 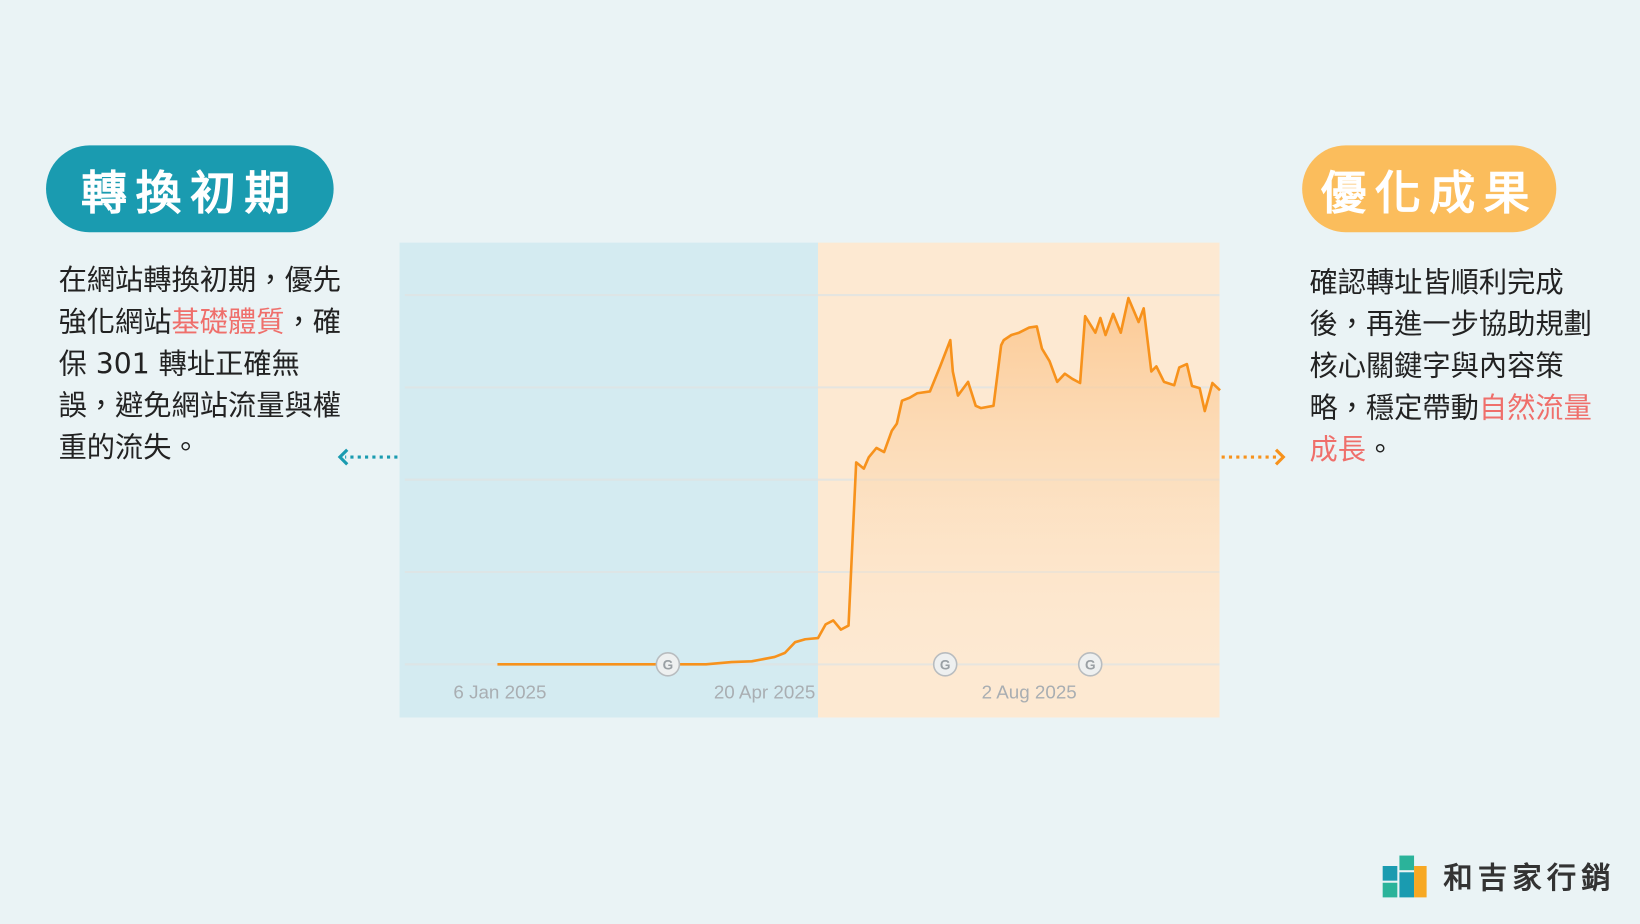 What do you see at coordinates (1429, 189) in the screenshot?
I see `right-badge: 優化成果` at bounding box center [1429, 189].